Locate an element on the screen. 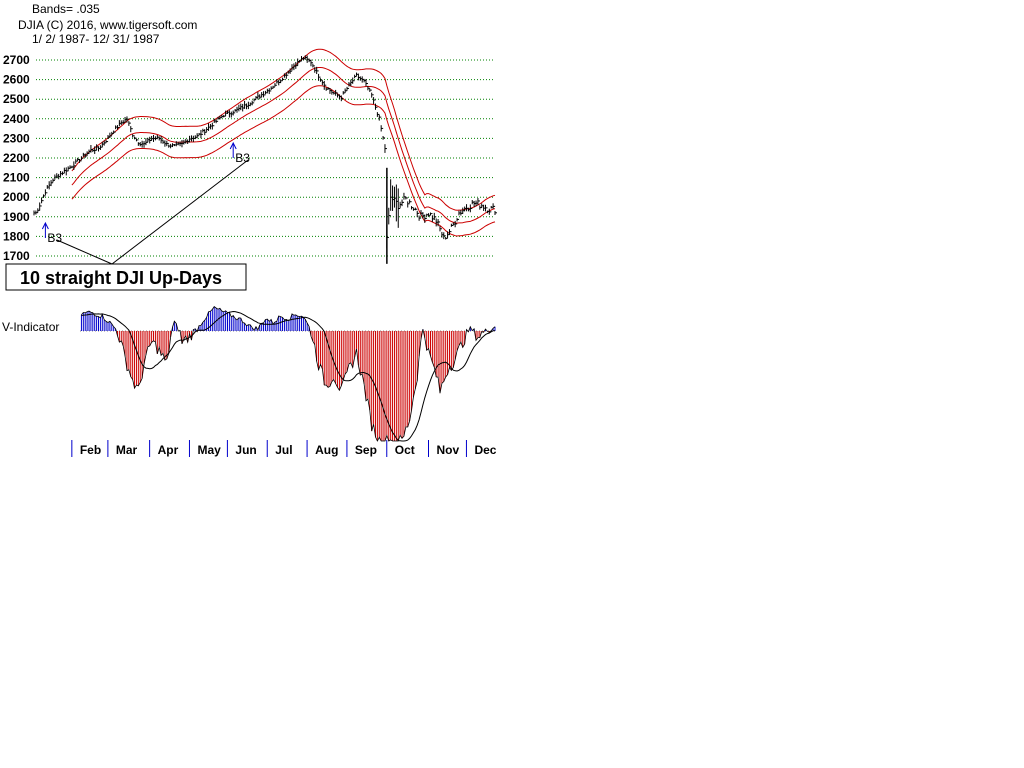 The width and height of the screenshot is (1024, 768). annotation: 10 straight DJI Up-Days is located at coordinates (127, 225).